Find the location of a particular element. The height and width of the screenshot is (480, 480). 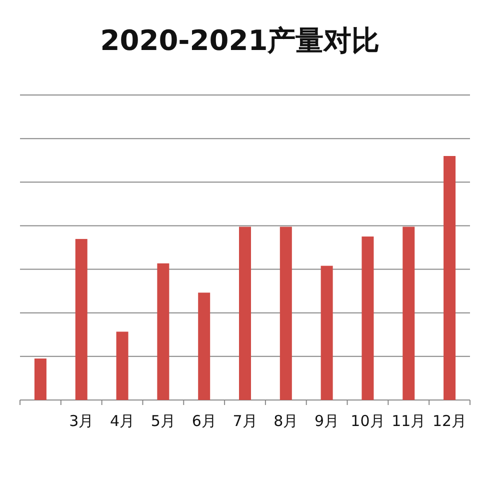

x-tick-label: 12月 is located at coordinates (449, 421).